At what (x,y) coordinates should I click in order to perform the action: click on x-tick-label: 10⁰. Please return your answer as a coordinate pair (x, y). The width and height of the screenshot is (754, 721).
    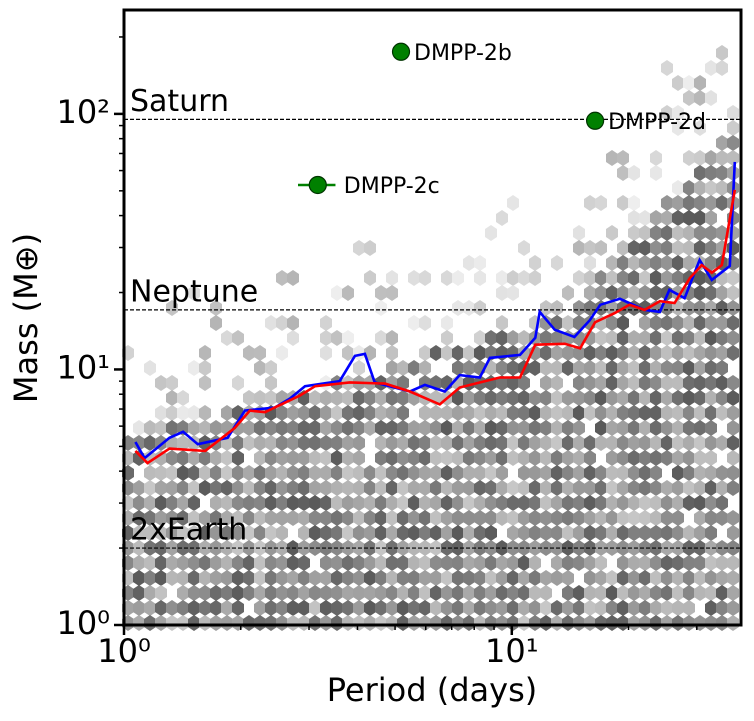
    Looking at the image, I should click on (124, 651).